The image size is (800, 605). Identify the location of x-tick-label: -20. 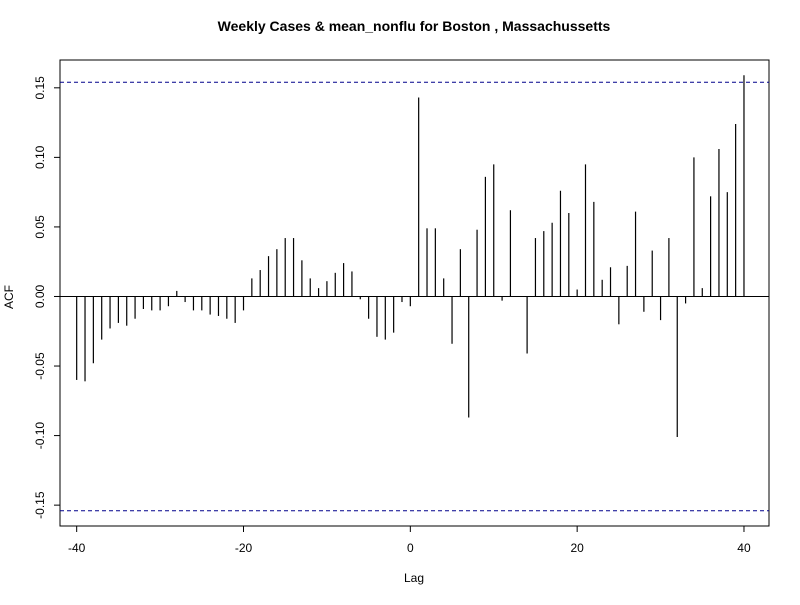
(244, 548).